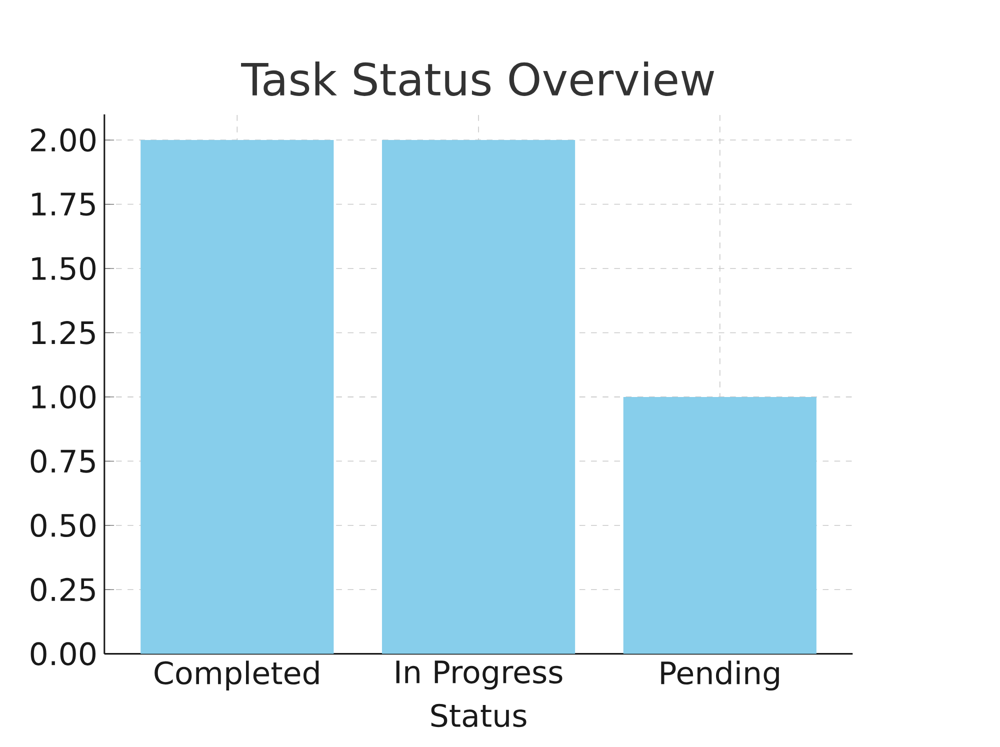 This screenshot has width=1000, height=747. Describe the element at coordinates (236, 675) in the screenshot. I see `x-tick-label: Completed` at that location.